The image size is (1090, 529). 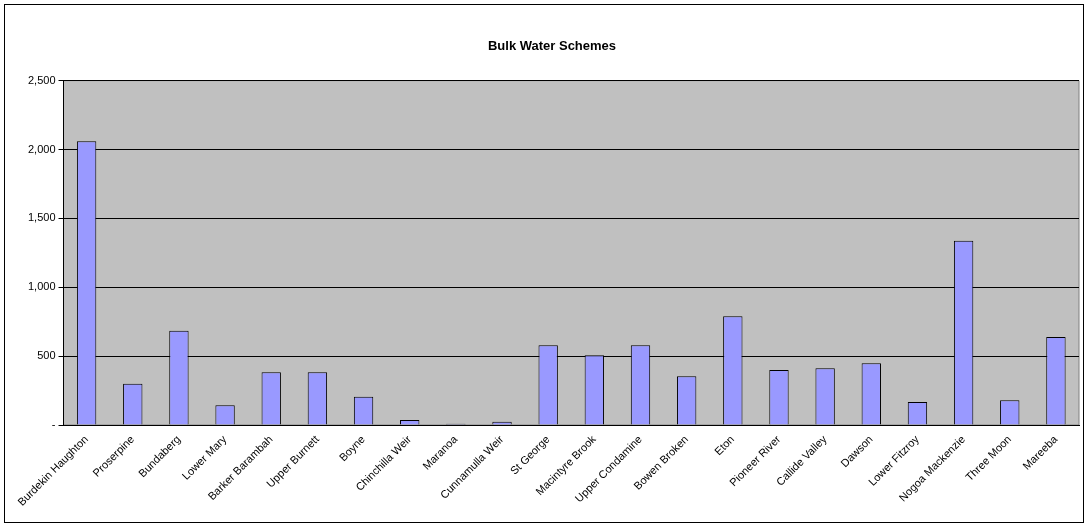 I want to click on chart-title: Bulk Water Schemes, so click(x=552, y=46).